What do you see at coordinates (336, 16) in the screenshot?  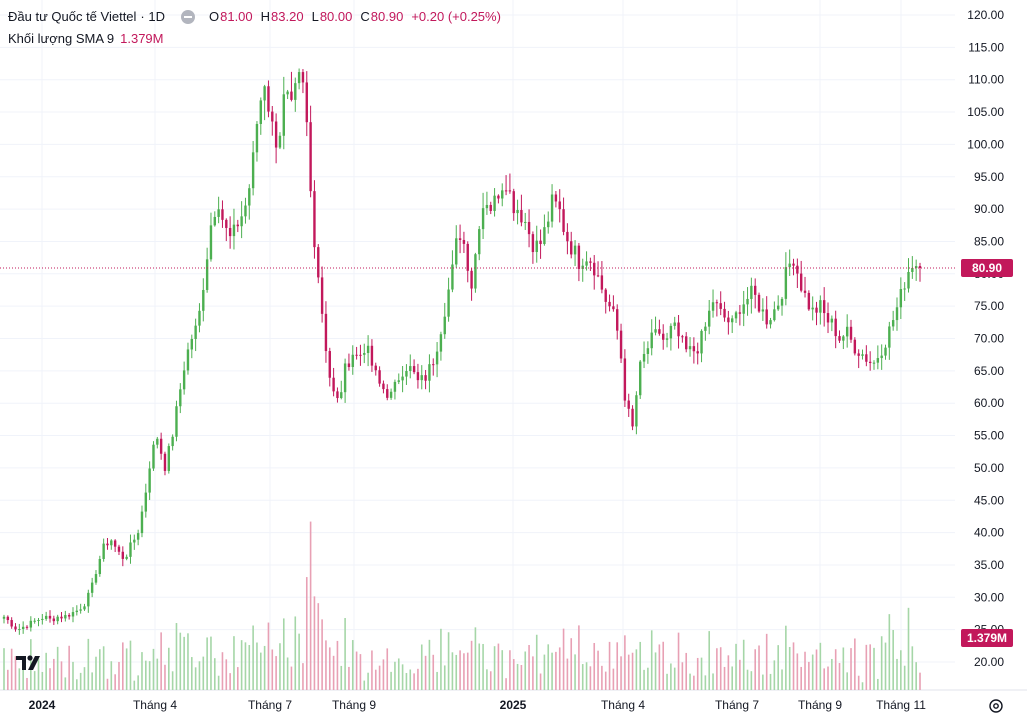 I see `low-value: 80.00` at bounding box center [336, 16].